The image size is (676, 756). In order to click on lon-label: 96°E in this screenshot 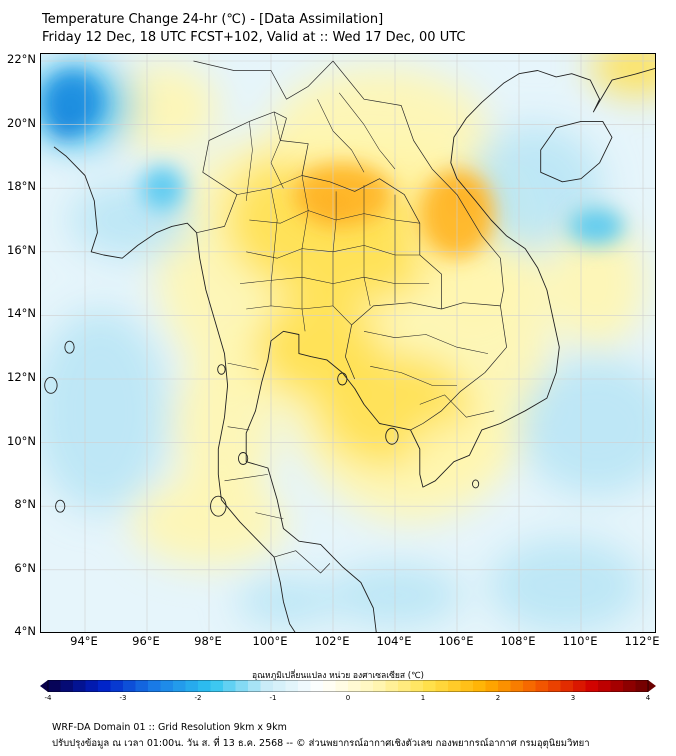, I will do `click(146, 641)`.